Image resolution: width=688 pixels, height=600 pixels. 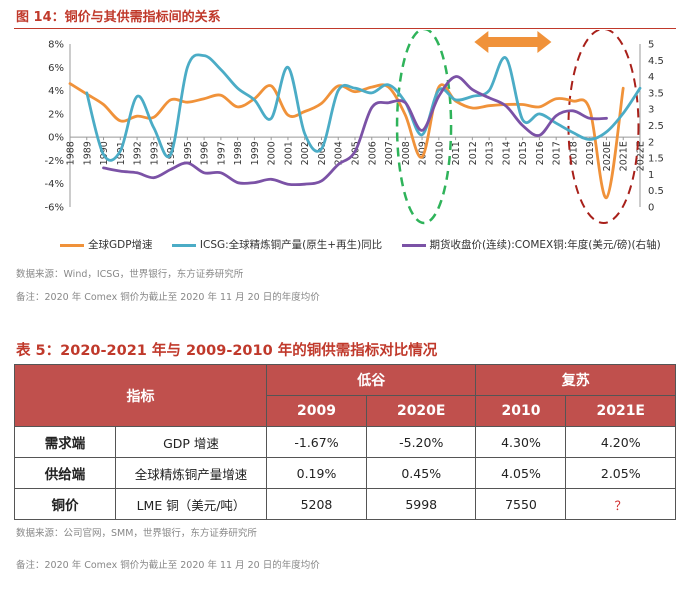 I want to click on x-tick-label: 2007, so click(x=389, y=153).